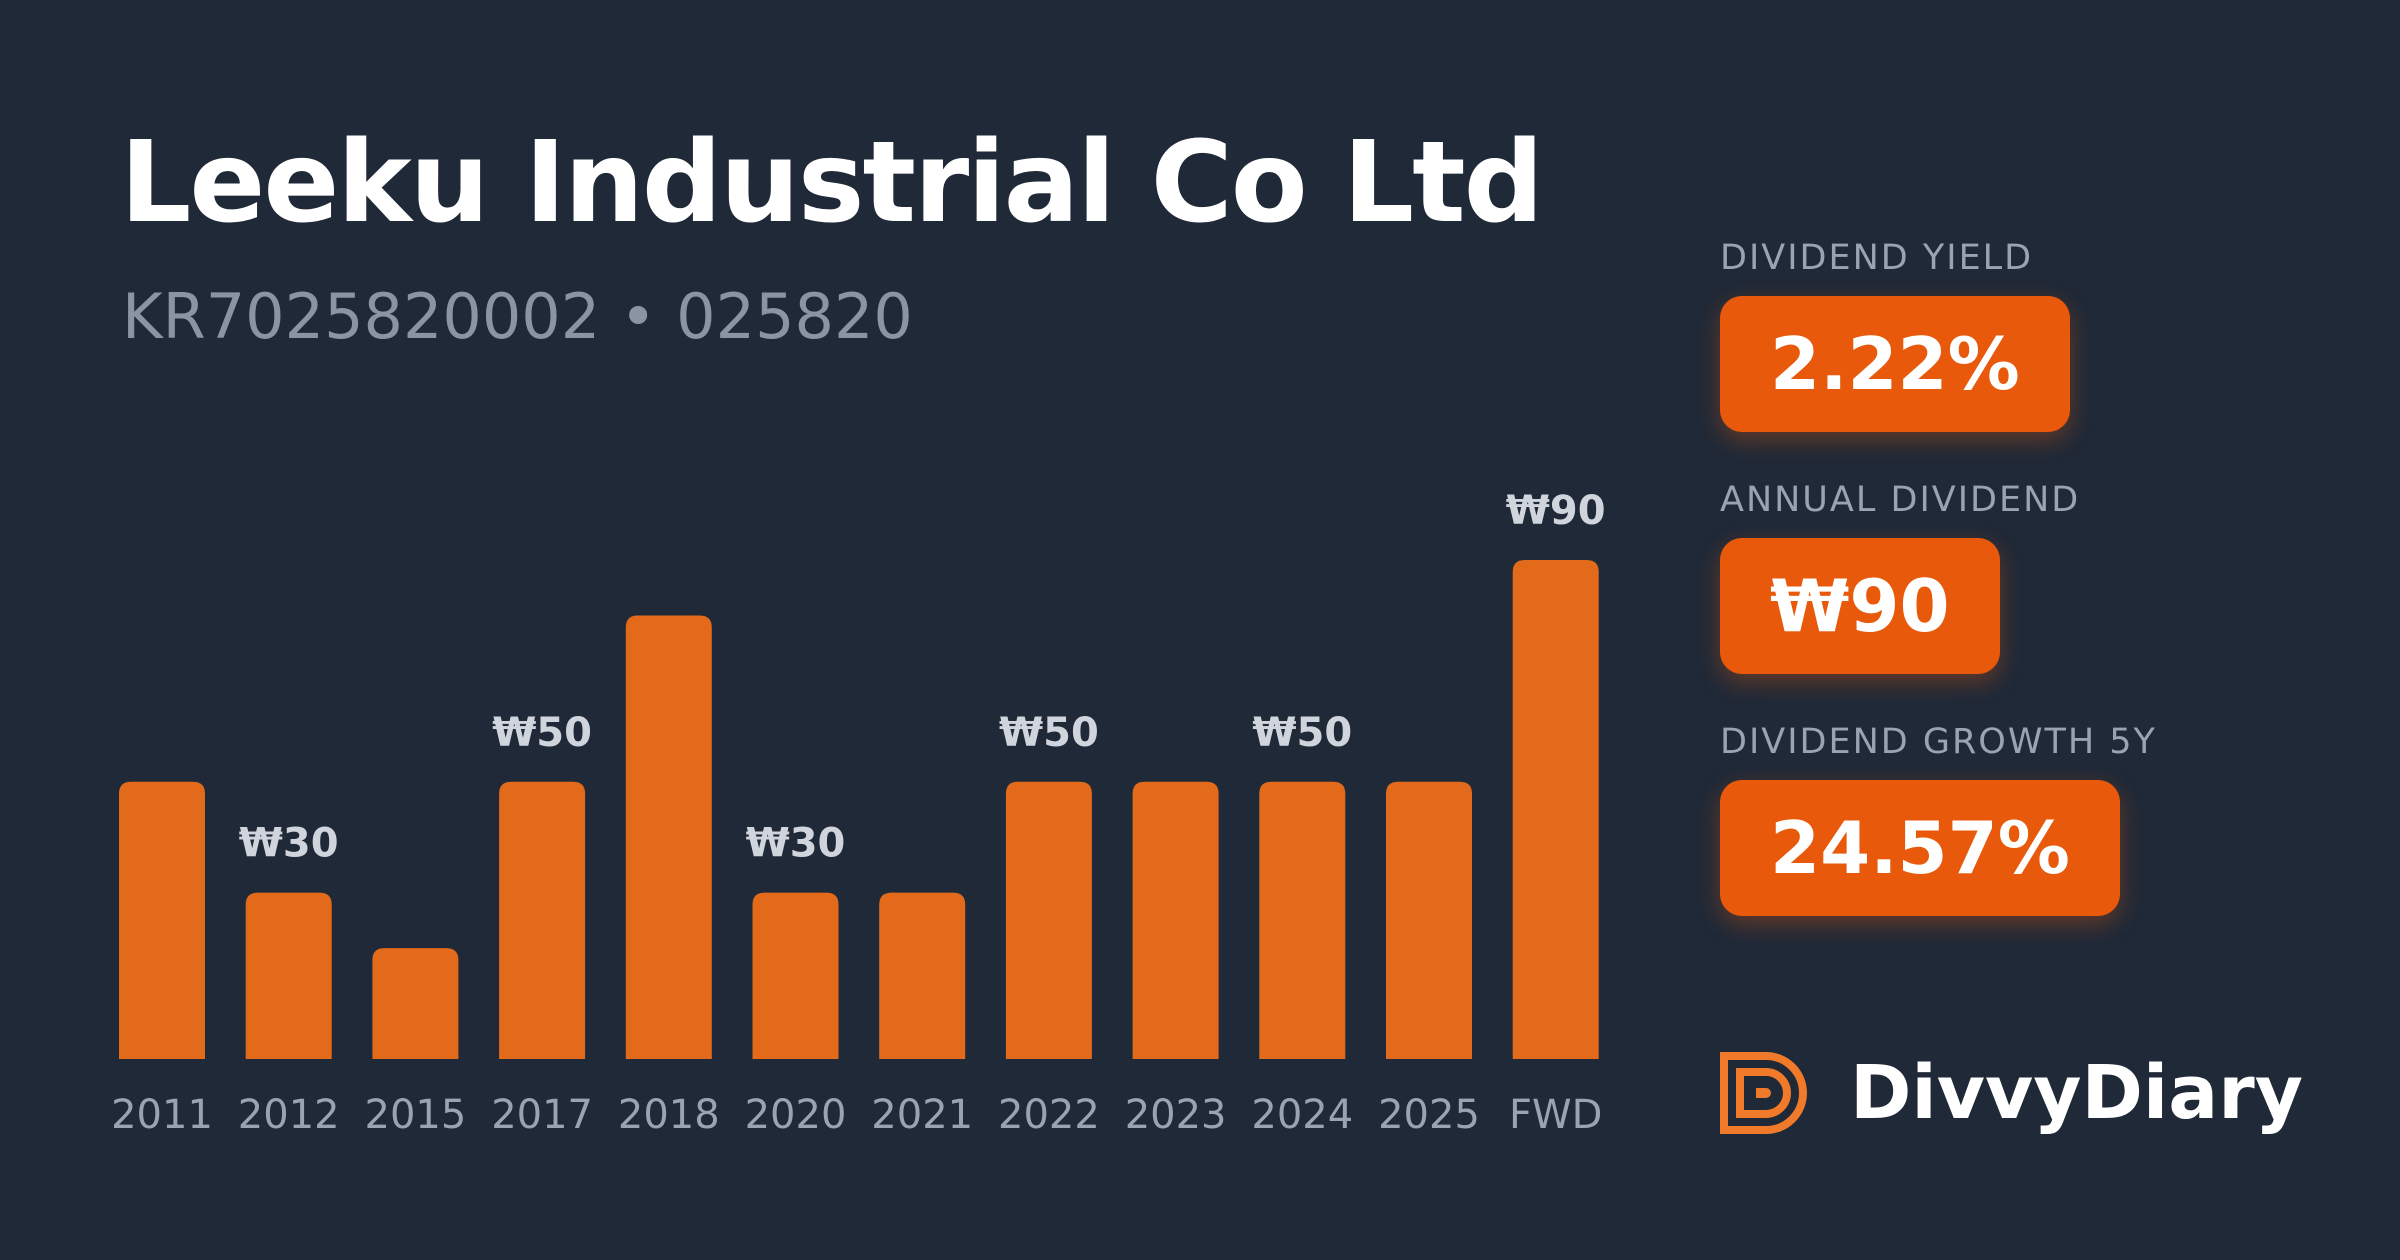 The height and width of the screenshot is (1260, 2400). I want to click on stat-row: 2.22%, so click(1938, 388).